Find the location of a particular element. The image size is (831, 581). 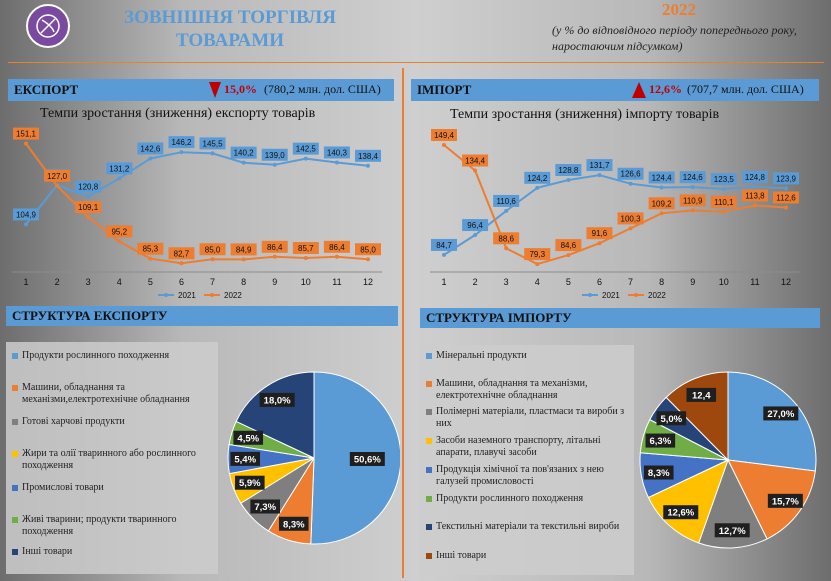

data-label: 124,2 is located at coordinates (537, 178).